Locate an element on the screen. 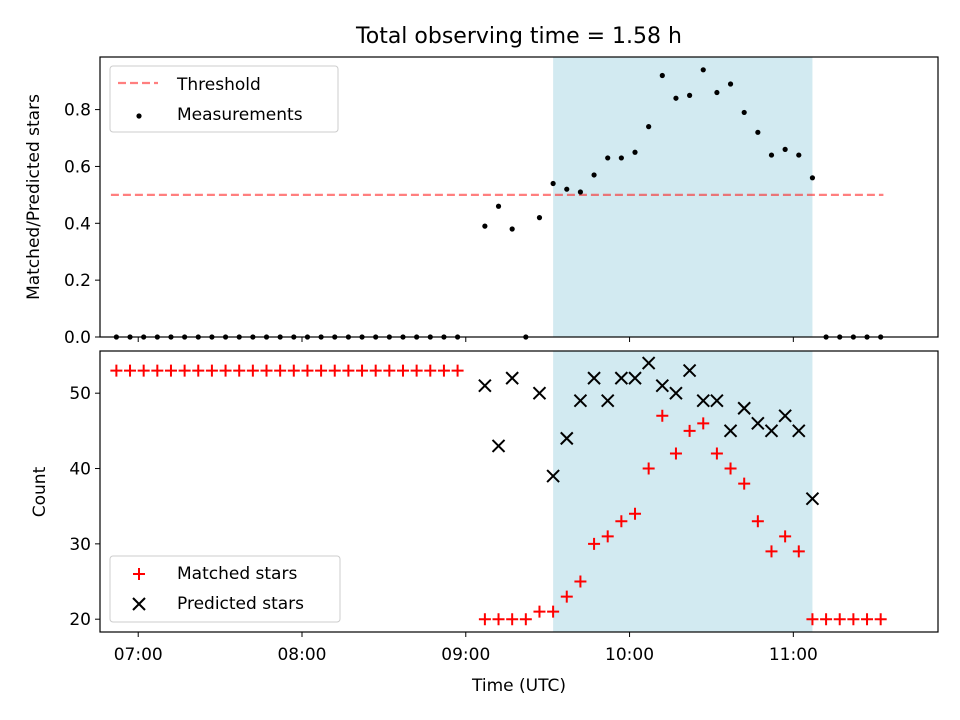 This screenshot has width=960, height=720. threshold-legend-label: Threshold is located at coordinates (218, 85).